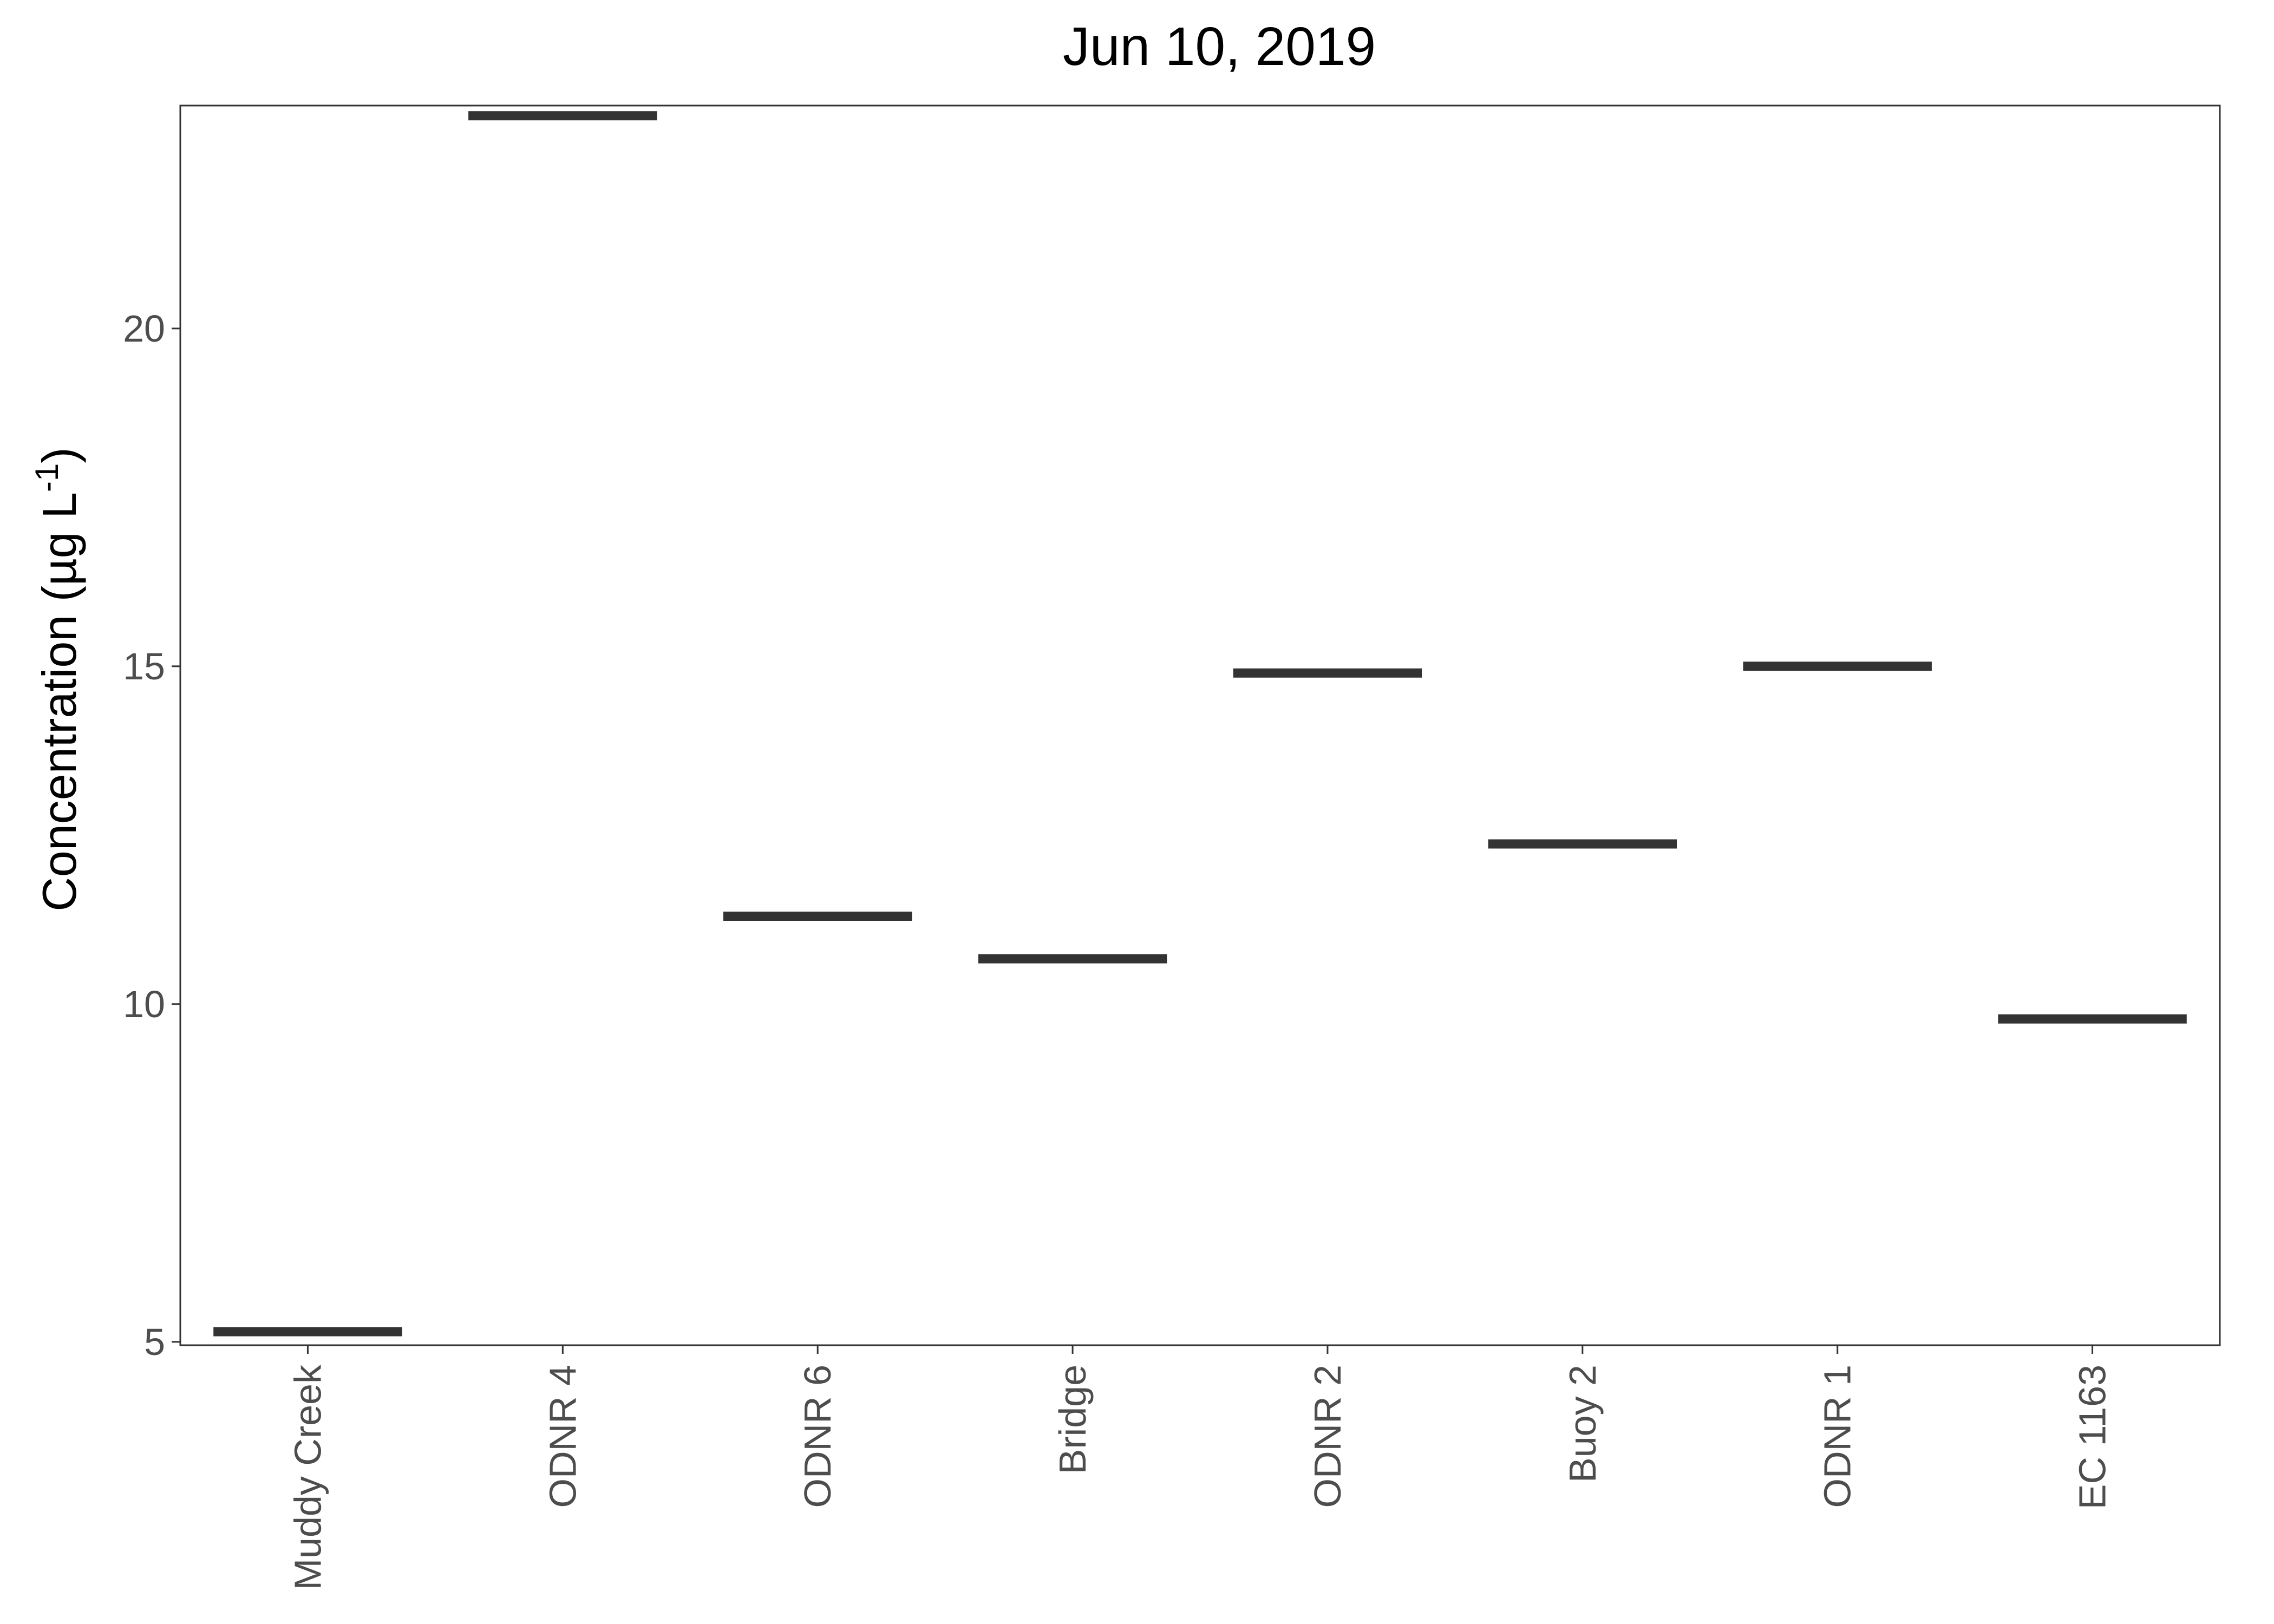 The width and height of the screenshot is (2274, 1624). What do you see at coordinates (144, 666) in the screenshot?
I see `y-tick-label: 15` at bounding box center [144, 666].